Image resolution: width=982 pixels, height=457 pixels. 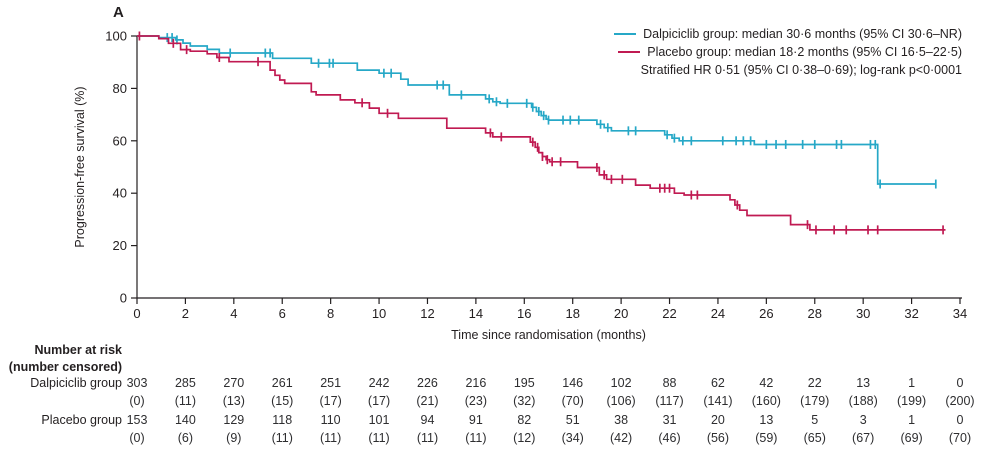 I want to click on censored-count-dalpiciclib: (199), so click(x=911, y=401).